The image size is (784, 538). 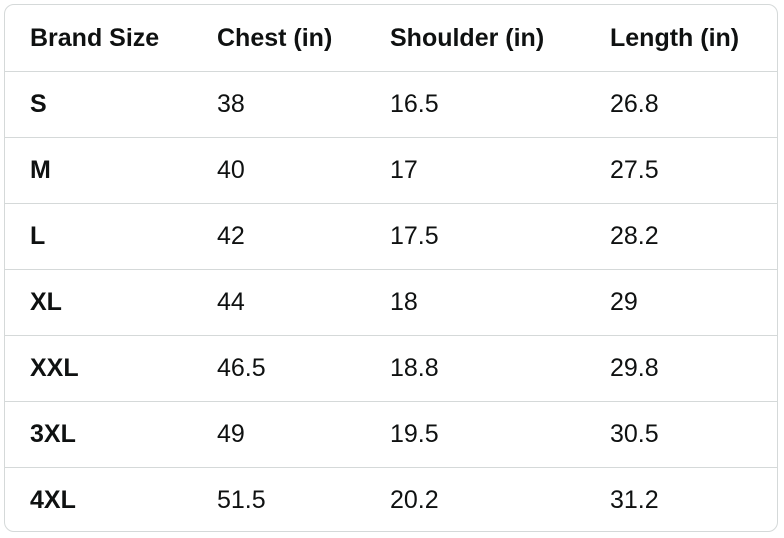 What do you see at coordinates (475, 368) in the screenshot?
I see `measurement-cell: 18.8` at bounding box center [475, 368].